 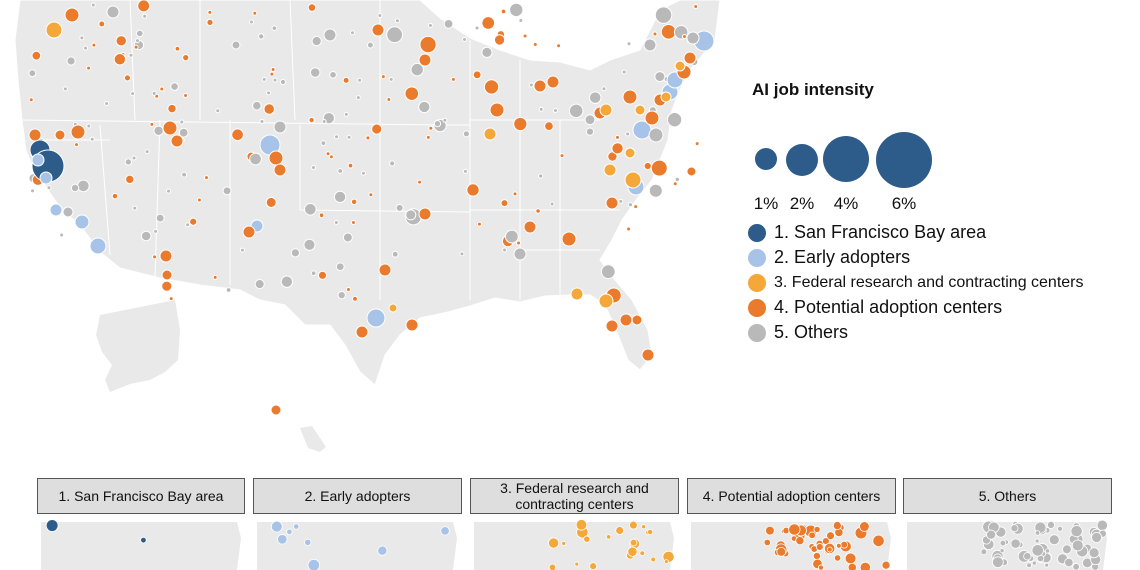 What do you see at coordinates (757, 257) in the screenshot?
I see `legend-dot-early-adopters` at bounding box center [757, 257].